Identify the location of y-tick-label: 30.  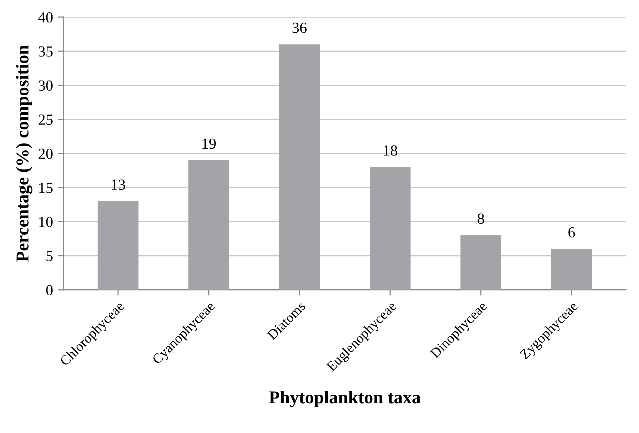
(45, 85).